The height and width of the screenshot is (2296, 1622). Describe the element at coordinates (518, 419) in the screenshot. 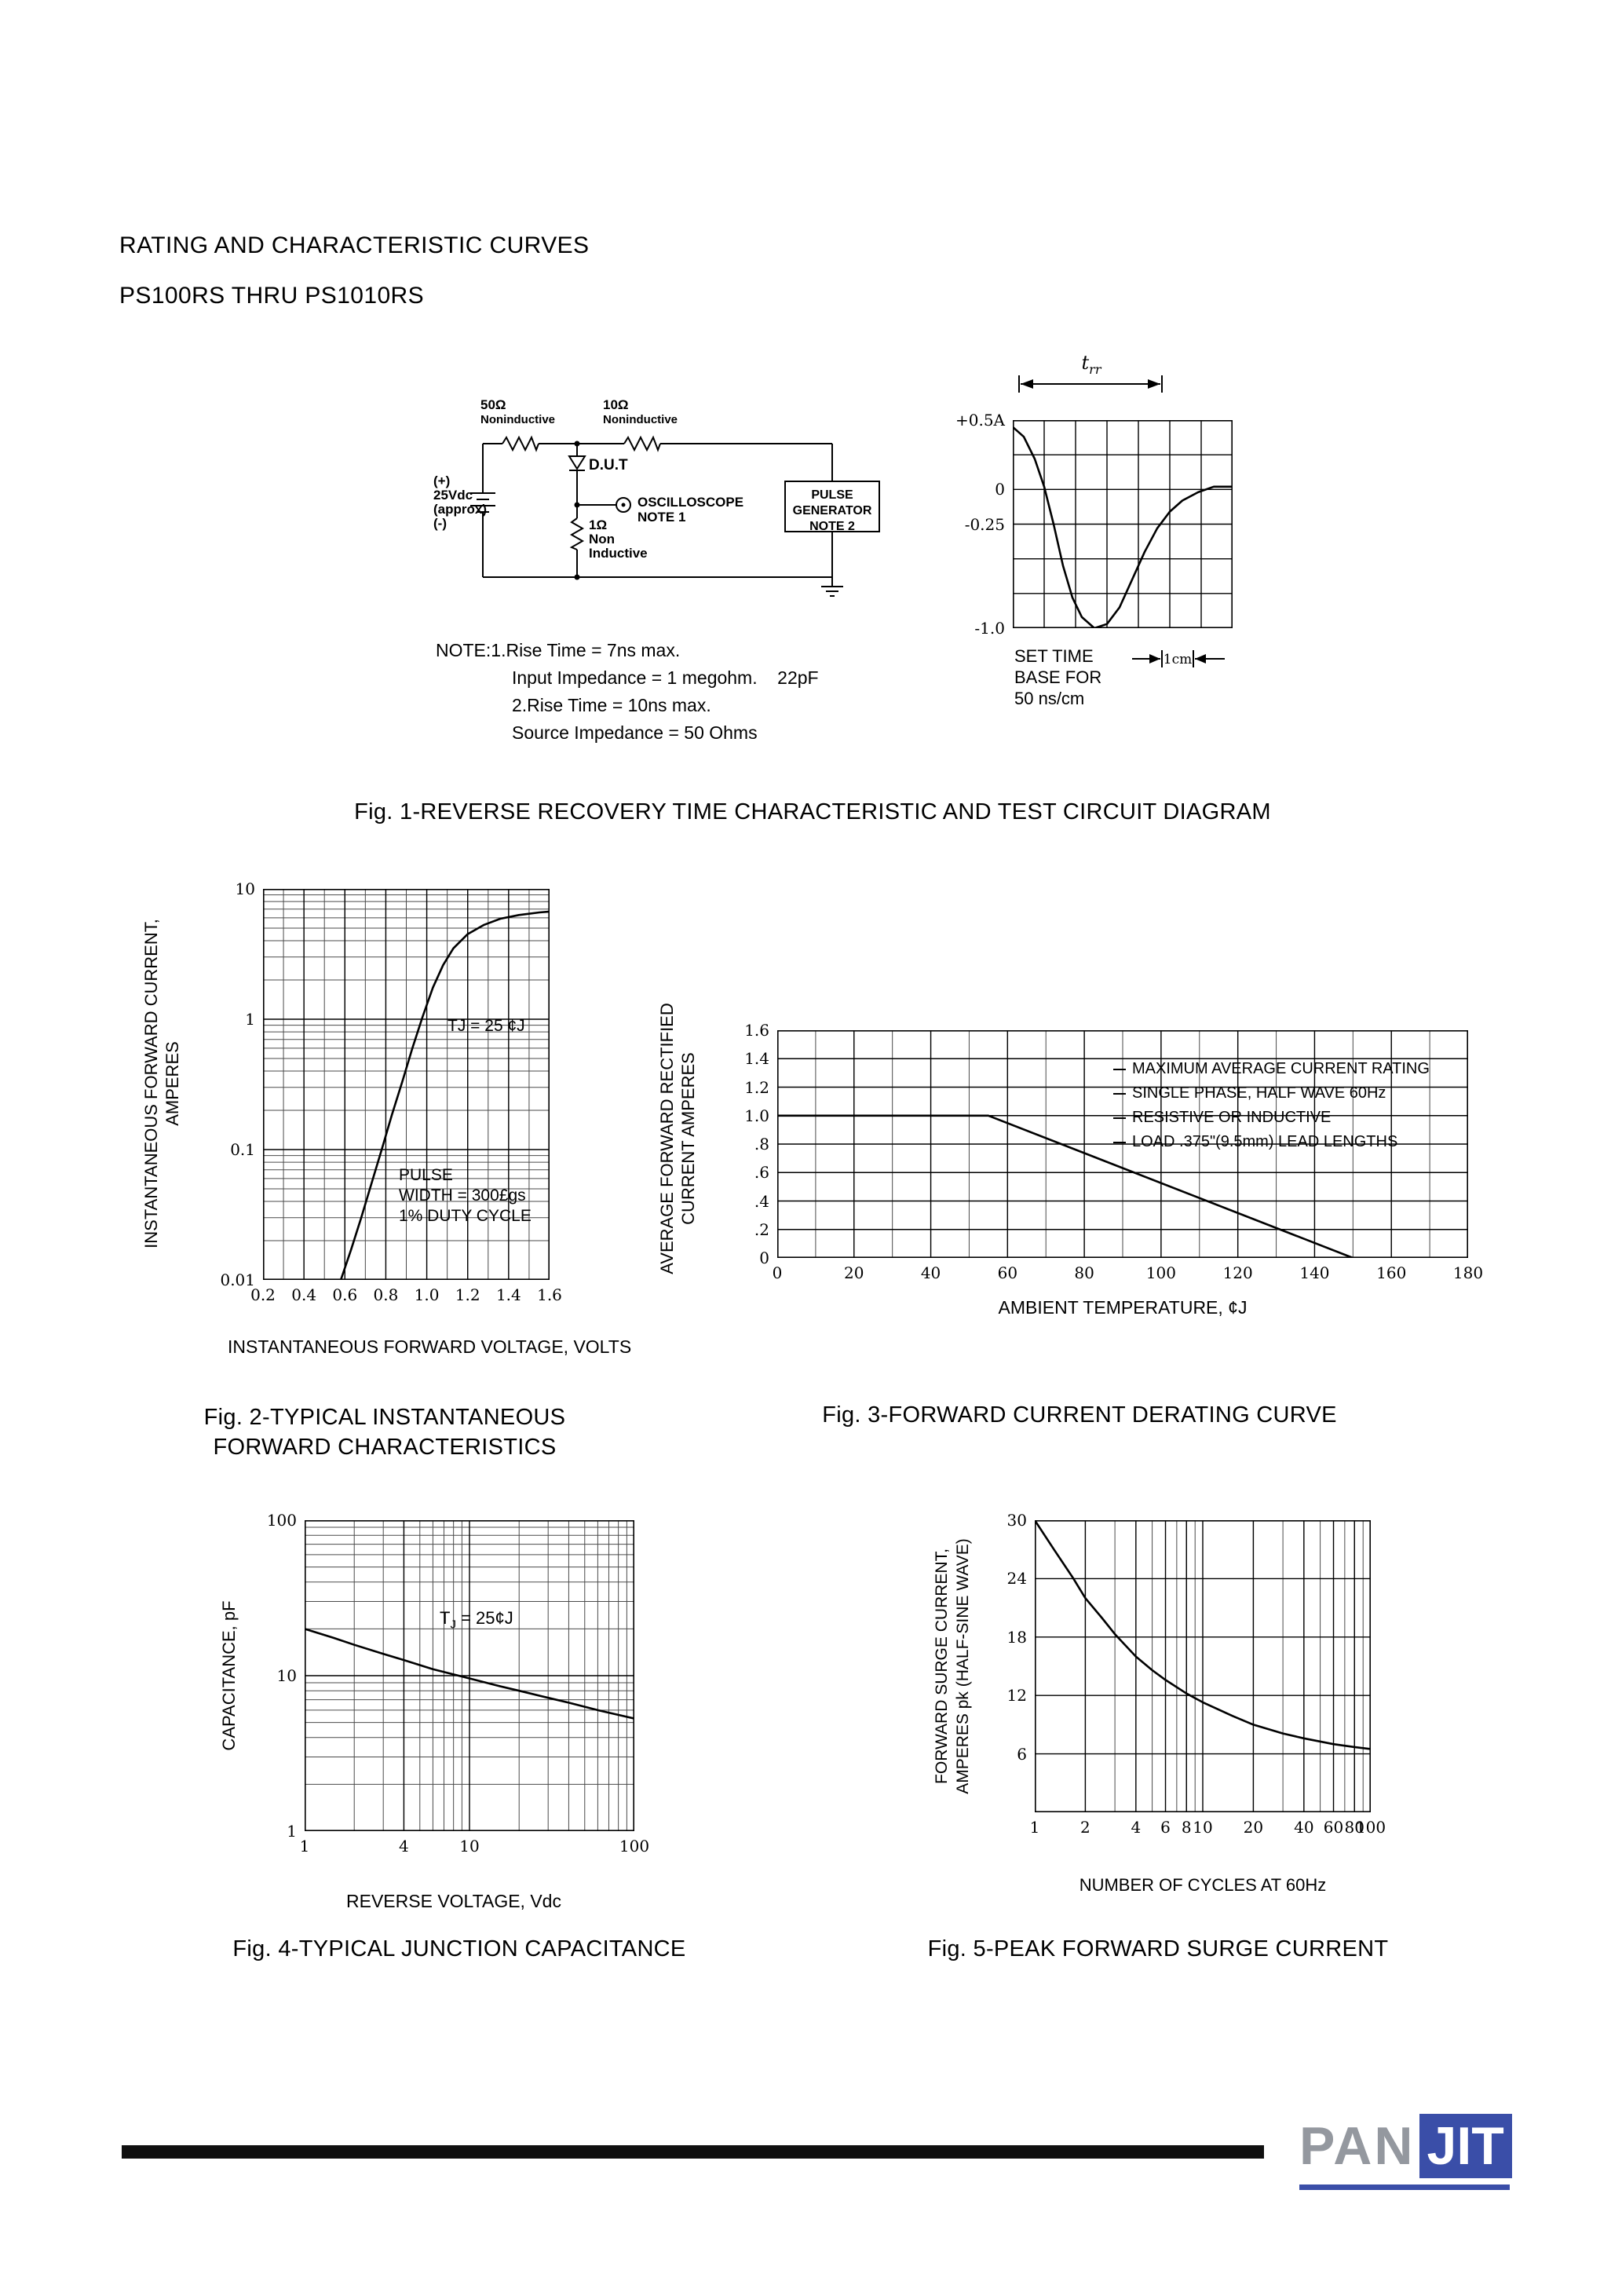

I see `resistor-50ohm-type: Noninductive` at that location.